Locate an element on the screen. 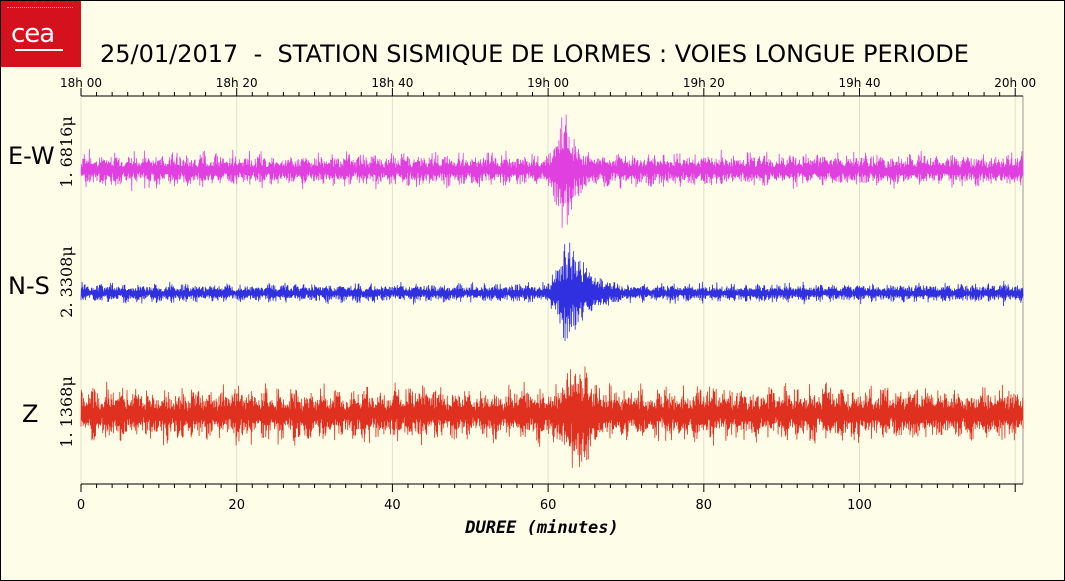  top-time-tick-label: 20h 00 is located at coordinates (1015, 83).